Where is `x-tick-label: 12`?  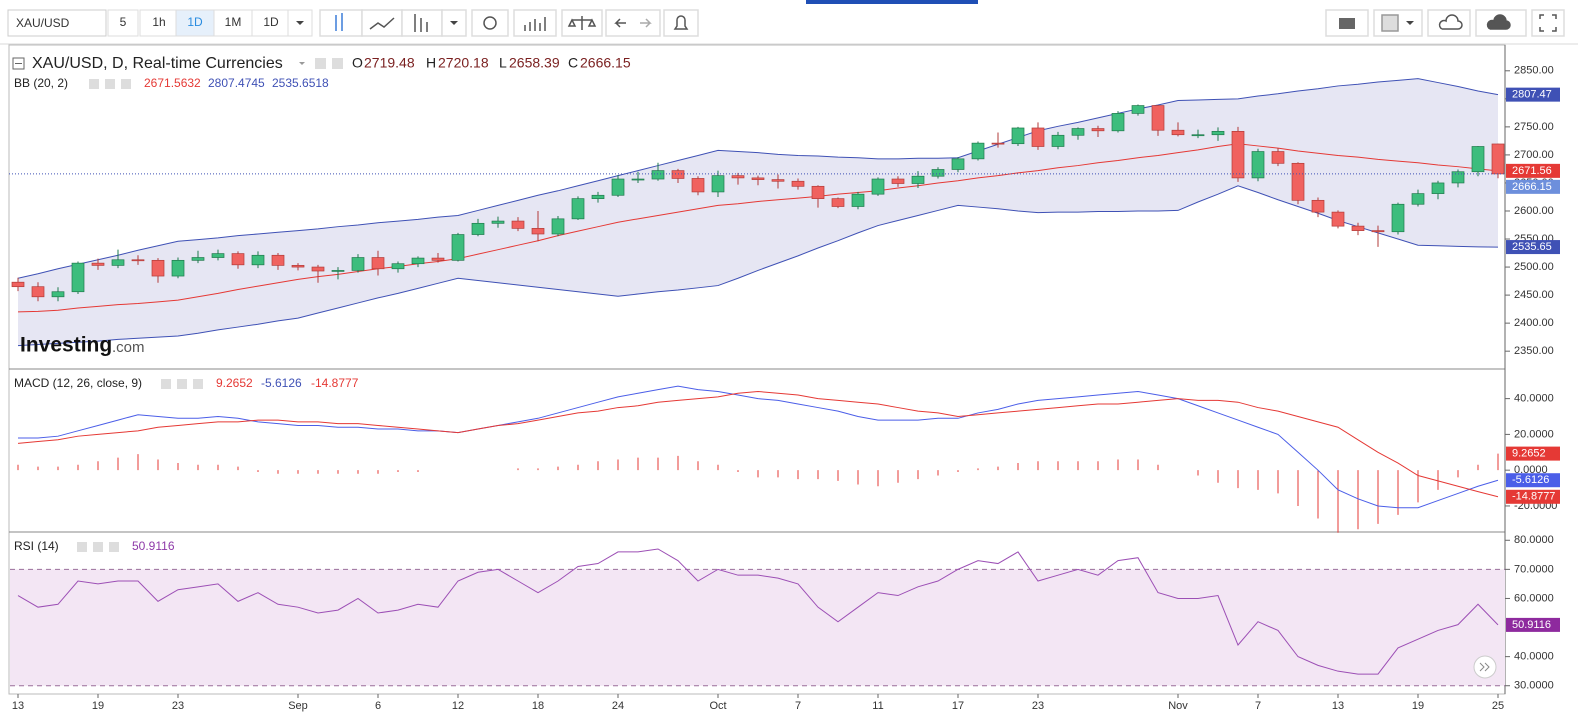
x-tick-label: 12 is located at coordinates (458, 706).